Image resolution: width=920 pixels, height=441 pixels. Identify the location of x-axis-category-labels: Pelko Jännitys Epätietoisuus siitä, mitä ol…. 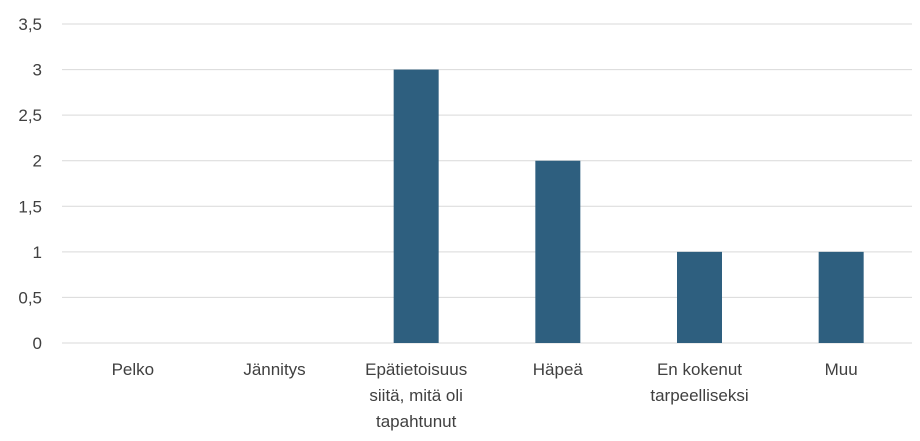
(485, 395).